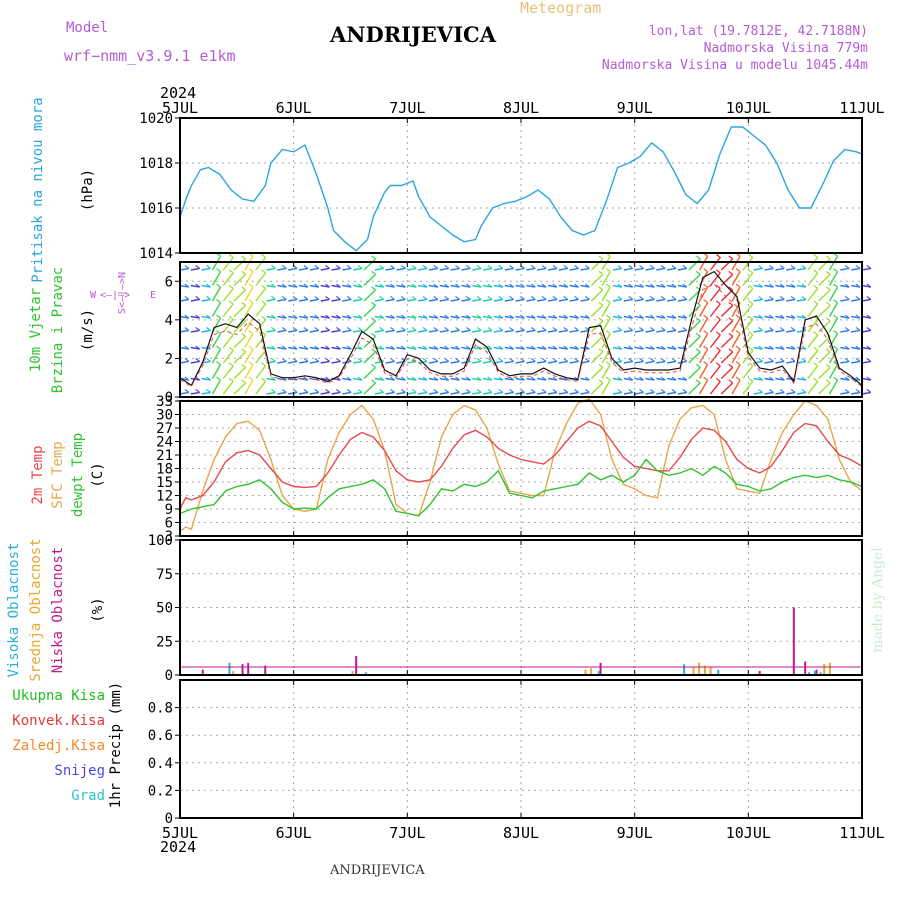 This screenshot has height=900, width=900. What do you see at coordinates (294, 108) in the screenshot?
I see `x-tick-label-top: 6JUL` at bounding box center [294, 108].